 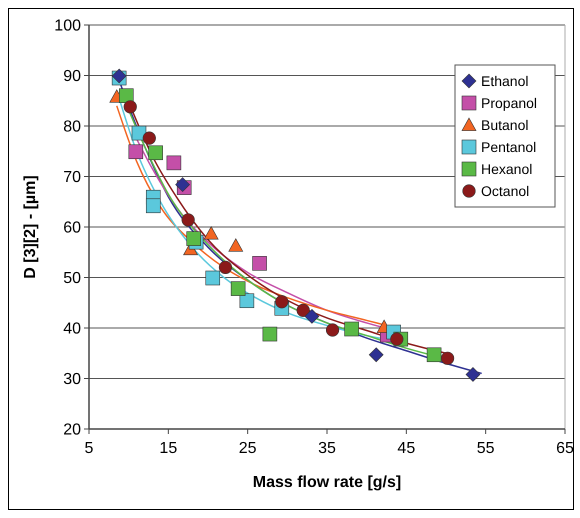 What do you see at coordinates (30, 227) in the screenshot?
I see `y-axis-title: D [3][2] - [µm]` at bounding box center [30, 227].